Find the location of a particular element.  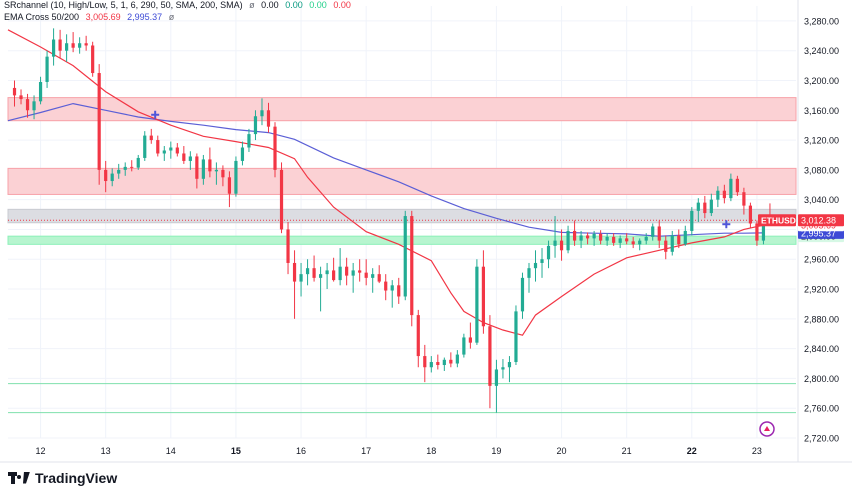

symbol-tag: ETHUSD is located at coordinates (778, 221).